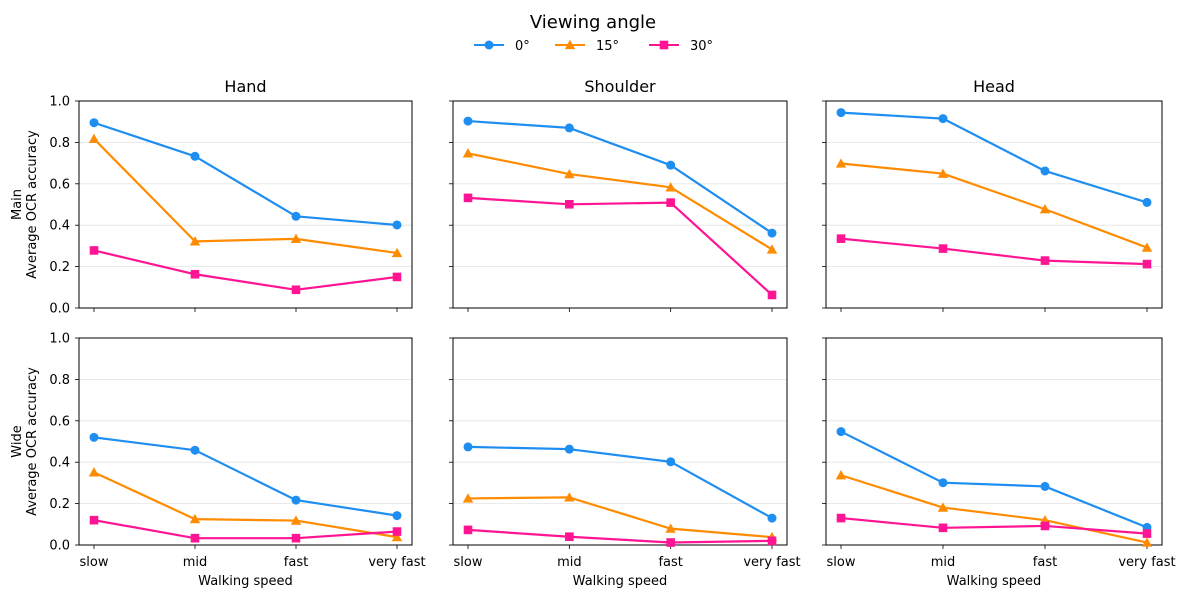 The height and width of the screenshot is (598, 1187). I want to click on legend-entry-0: 0°, so click(502, 46).